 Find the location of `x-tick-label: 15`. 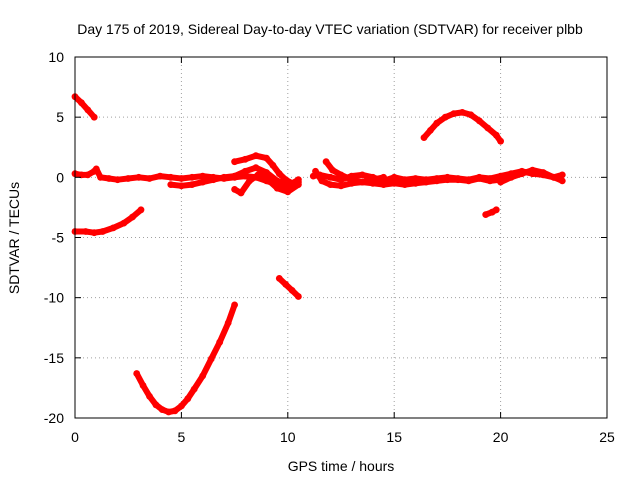

x-tick-label: 15 is located at coordinates (394, 437).